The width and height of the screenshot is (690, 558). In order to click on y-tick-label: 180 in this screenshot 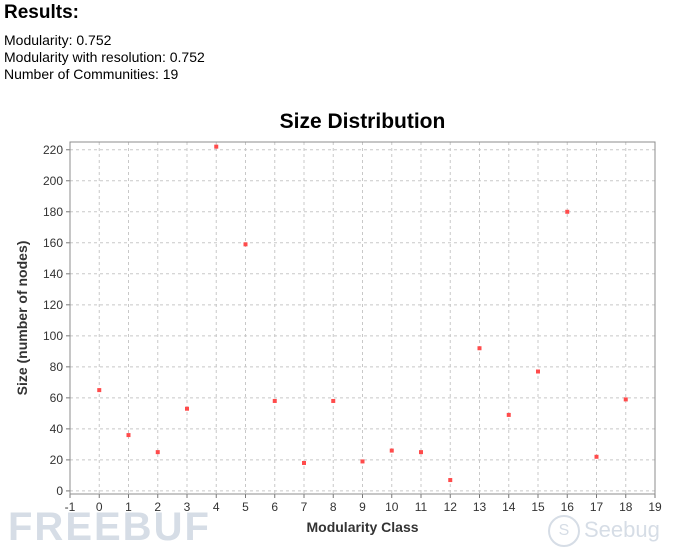, I will do `click(53, 212)`.